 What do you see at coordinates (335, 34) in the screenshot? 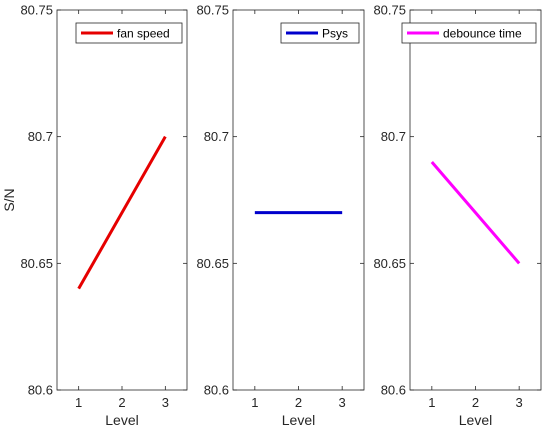
I see `legend-label: Psys` at bounding box center [335, 34].